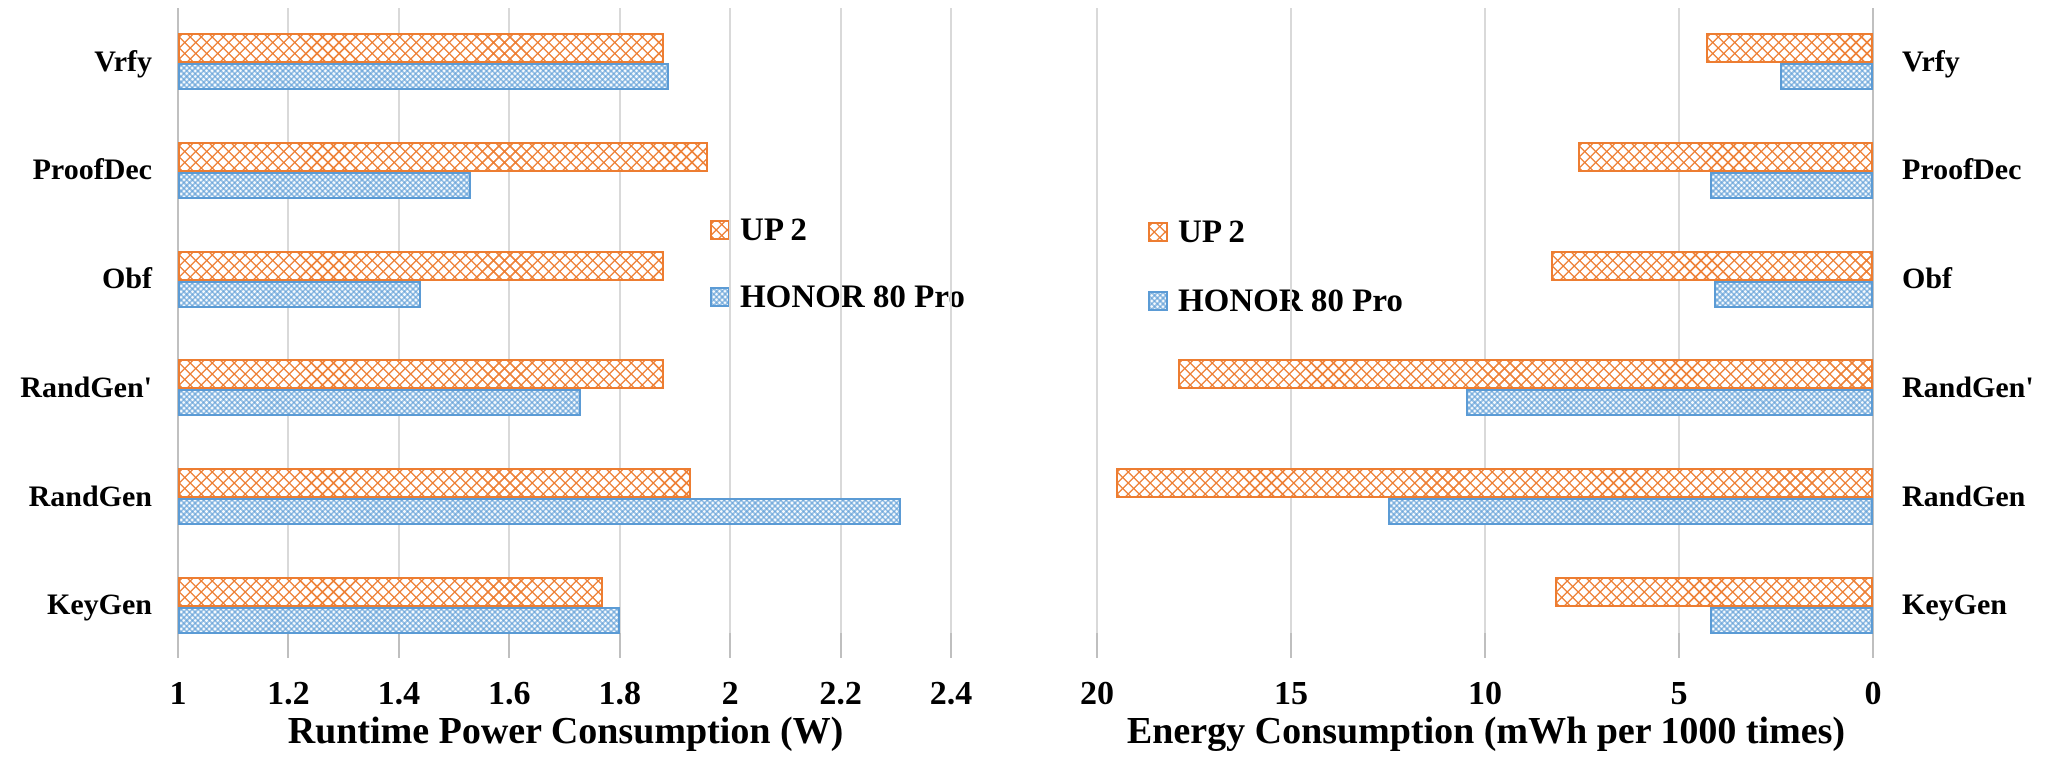 This screenshot has width=2050, height=767. Describe the element at coordinates (99, 605) in the screenshot. I see `category-label-left: KeyGen` at that location.